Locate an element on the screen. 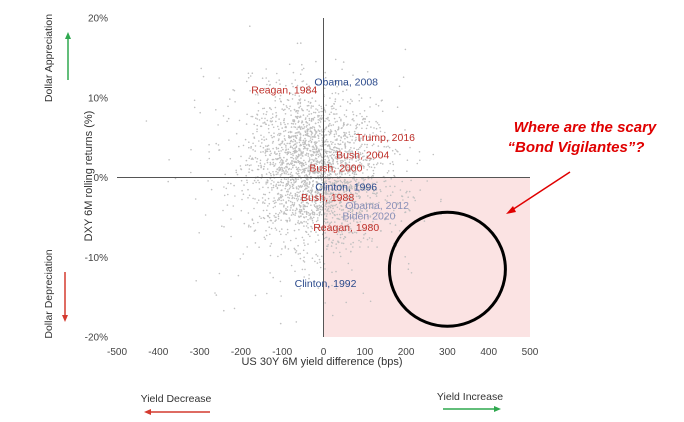  x-tick-label: -300 is located at coordinates (200, 352).